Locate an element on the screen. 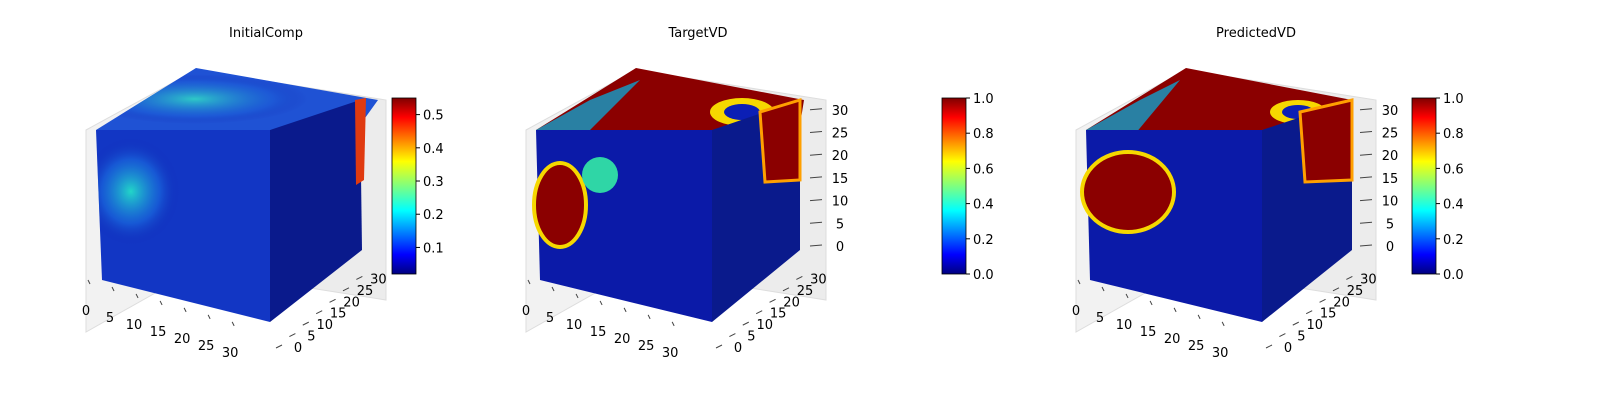 The image size is (1600, 400). chart-title: InitialComp is located at coordinates (266, 33).